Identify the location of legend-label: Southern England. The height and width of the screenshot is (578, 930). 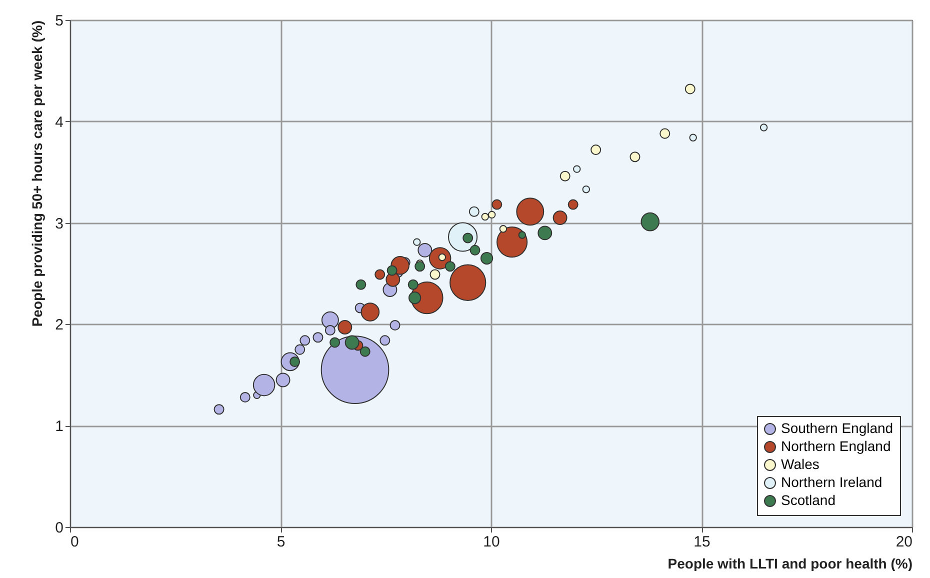
(837, 428).